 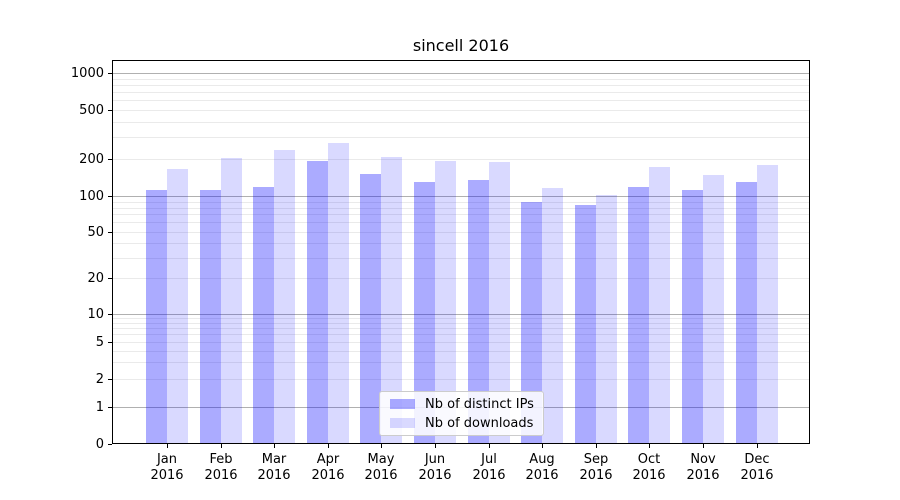 What do you see at coordinates (402, 423) in the screenshot?
I see `legend-swatch-downloads` at bounding box center [402, 423].